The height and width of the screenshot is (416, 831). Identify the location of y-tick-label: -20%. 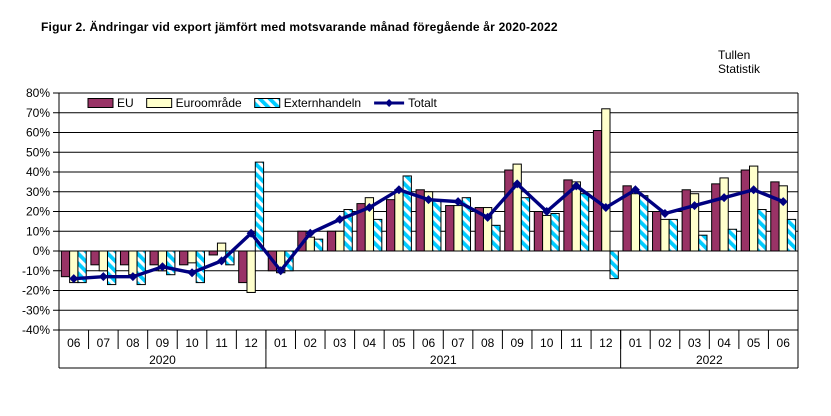
(36, 291).